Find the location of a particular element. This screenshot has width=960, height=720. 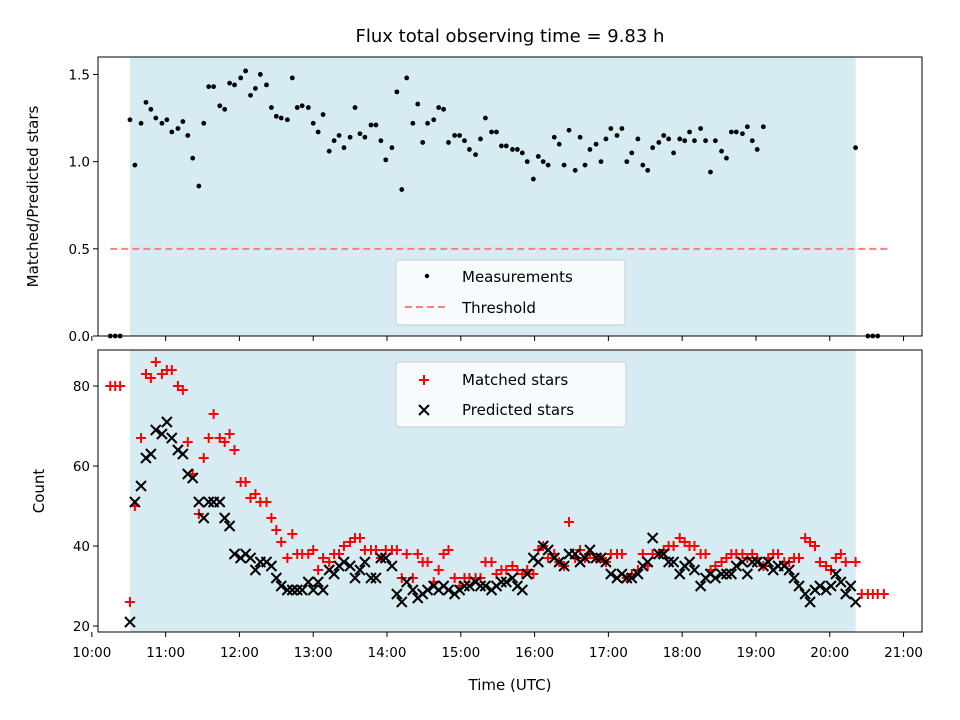

x-tick-label: 17:00 is located at coordinates (608, 653).